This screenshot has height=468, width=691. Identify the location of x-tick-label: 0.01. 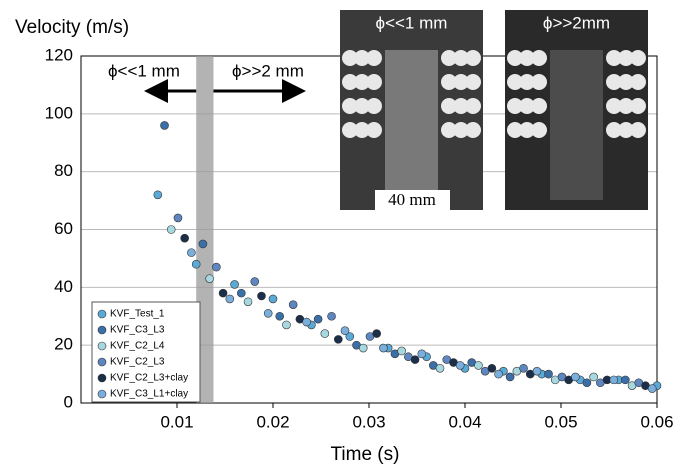
(176, 421).